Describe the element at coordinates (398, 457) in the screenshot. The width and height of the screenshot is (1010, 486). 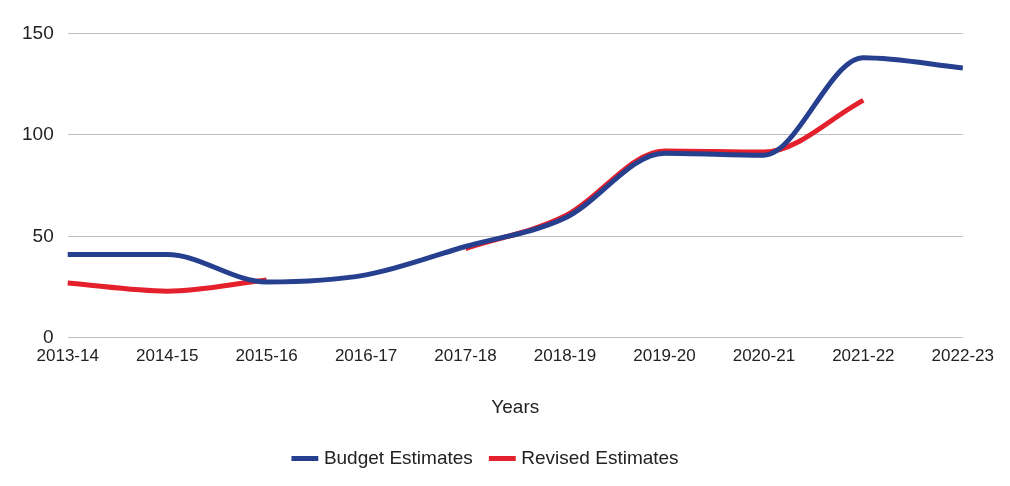
I see `legend-label: Budget Estimates` at that location.